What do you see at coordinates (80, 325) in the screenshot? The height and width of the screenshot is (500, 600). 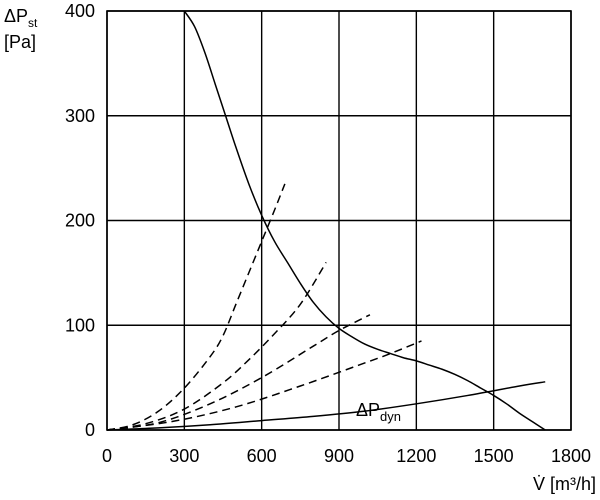 I see `y-tick-label-100: 100` at bounding box center [80, 325].